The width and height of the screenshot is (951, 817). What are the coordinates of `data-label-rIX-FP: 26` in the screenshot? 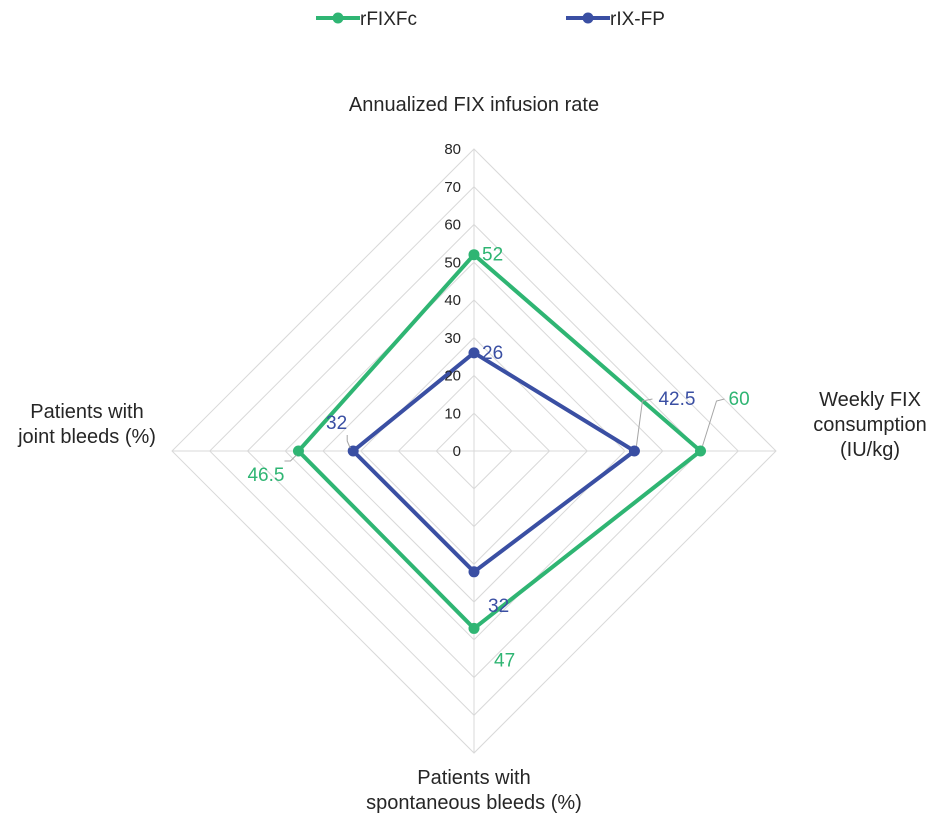 It's located at (492, 353).